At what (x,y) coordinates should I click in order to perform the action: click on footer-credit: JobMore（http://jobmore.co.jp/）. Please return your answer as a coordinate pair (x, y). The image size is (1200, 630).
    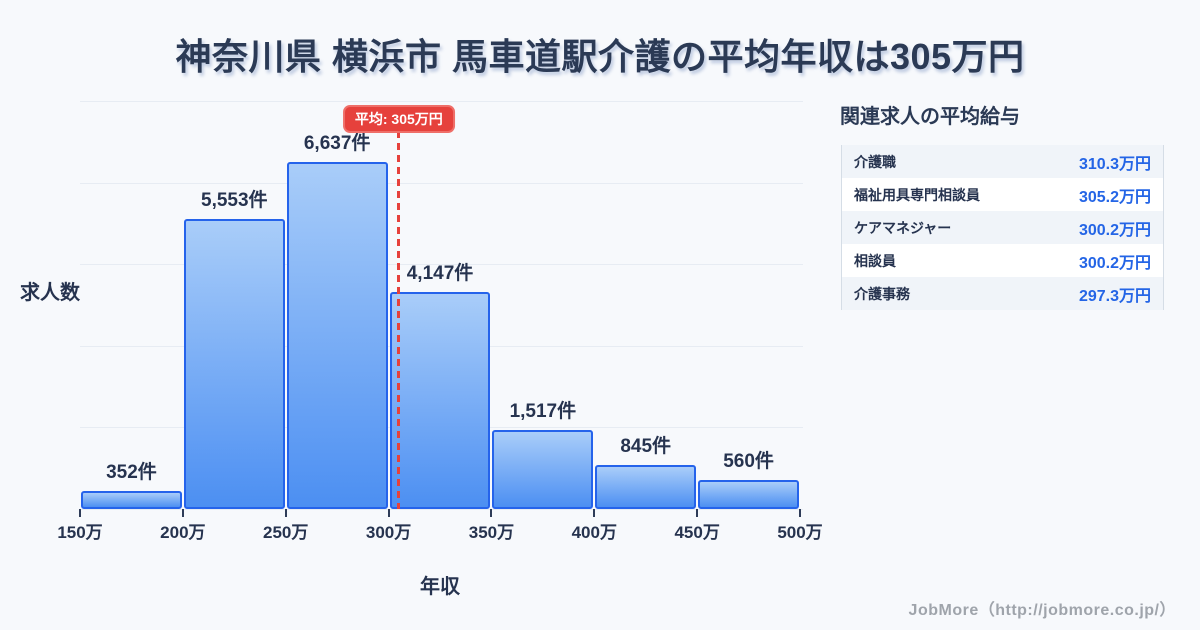
    Looking at the image, I should click on (1042, 610).